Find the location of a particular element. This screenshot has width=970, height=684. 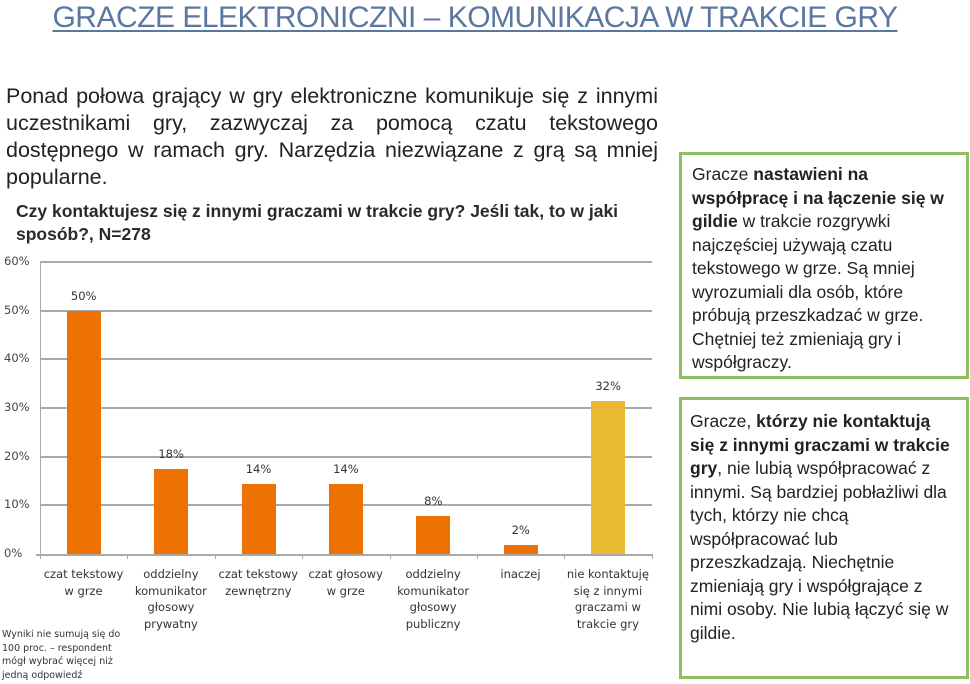

bar-value-label: 32% is located at coordinates (608, 385).